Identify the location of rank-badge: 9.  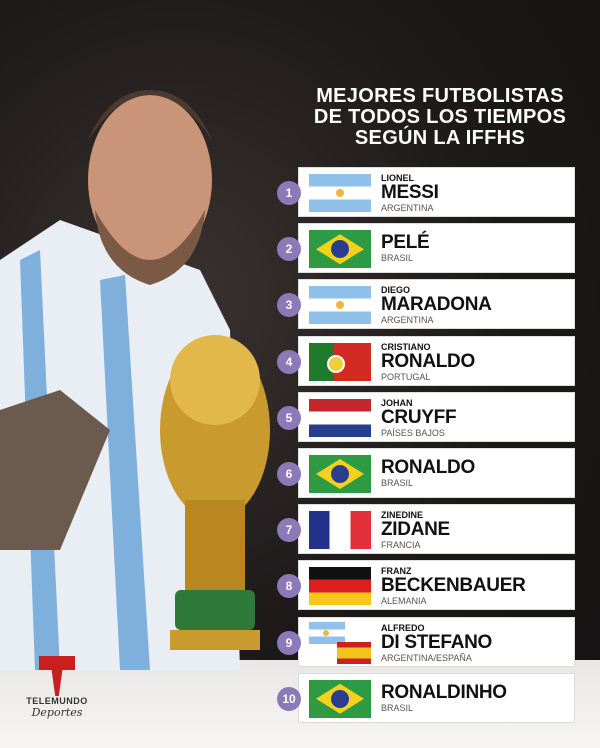
(289, 642).